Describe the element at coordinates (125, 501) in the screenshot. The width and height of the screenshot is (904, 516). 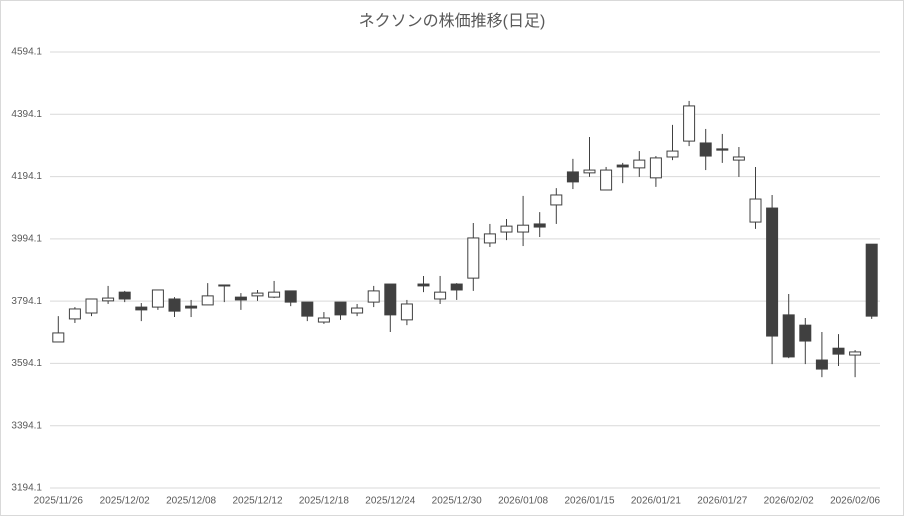
I see `x-tick-label: 2025/12/02` at that location.